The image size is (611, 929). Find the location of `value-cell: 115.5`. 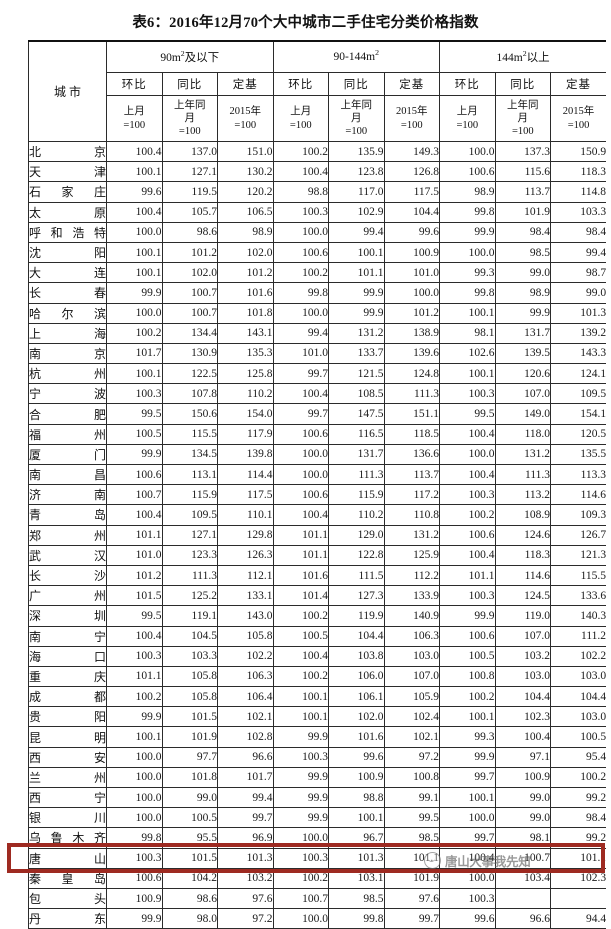

value-cell: 115.5 is located at coordinates (578, 575).